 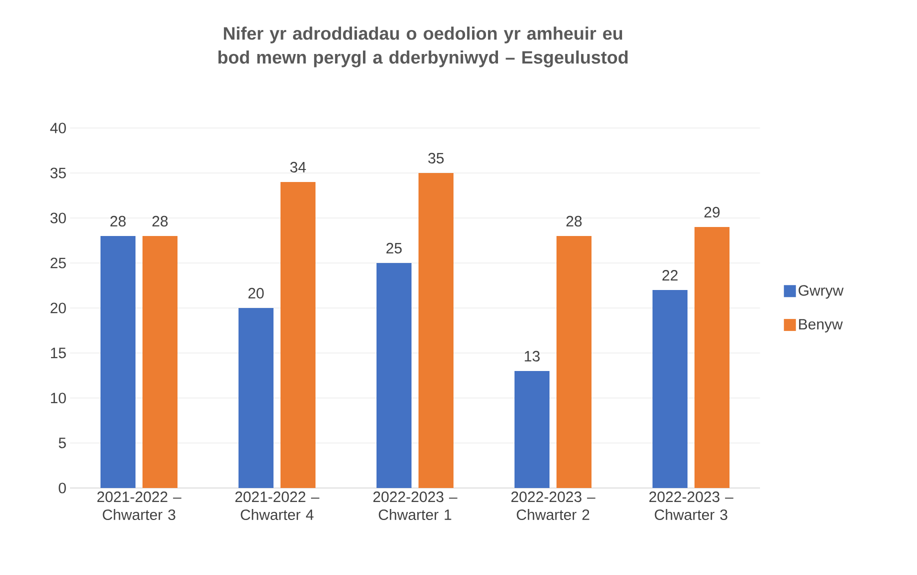 I want to click on data-label: 35, so click(x=436, y=158).